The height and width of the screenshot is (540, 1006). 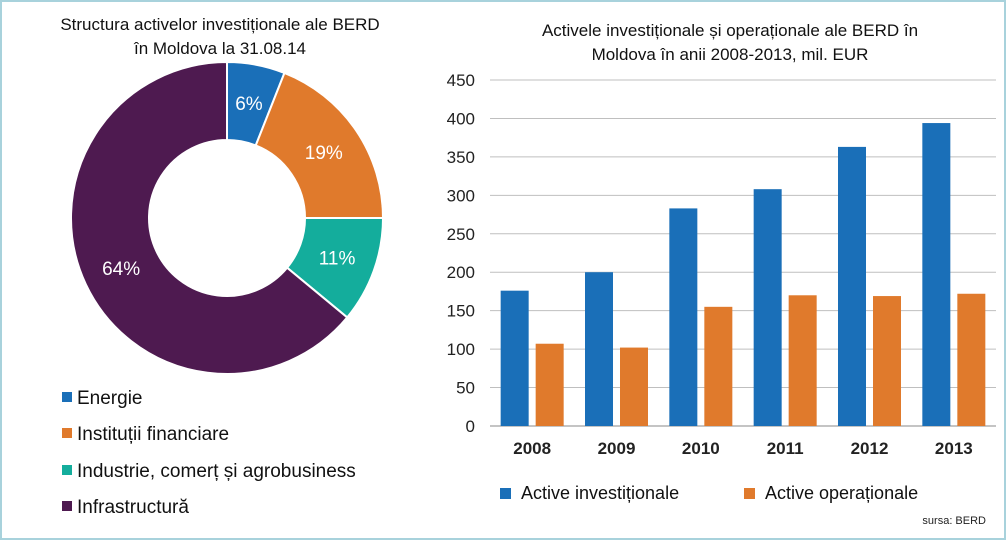 What do you see at coordinates (802, 360) in the screenshot?
I see `bar-operationale-2011` at bounding box center [802, 360].